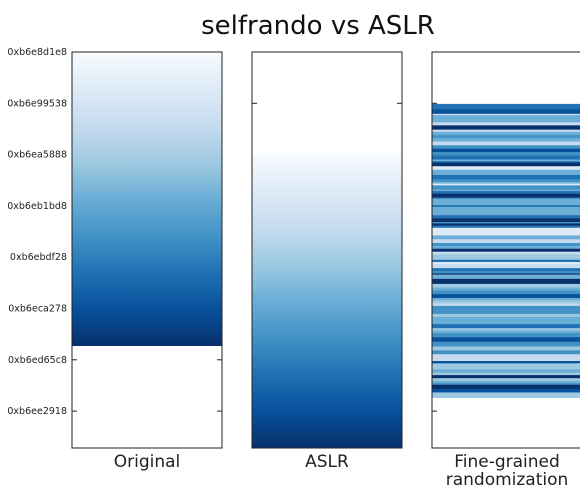 The height and width of the screenshot is (488, 580). I want to click on y-tick-label: 0xb6ebdf28, so click(38, 257).